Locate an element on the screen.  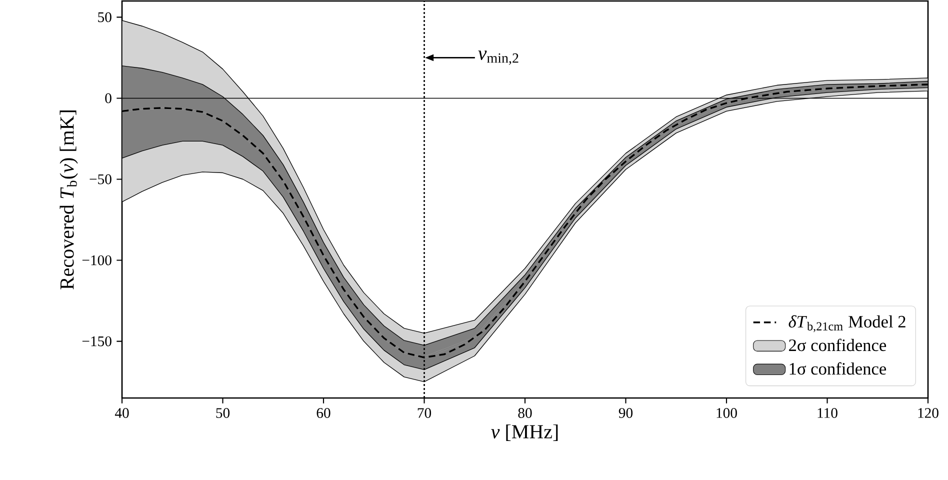
y-tick-label: −100 is located at coordinates (97, 260).